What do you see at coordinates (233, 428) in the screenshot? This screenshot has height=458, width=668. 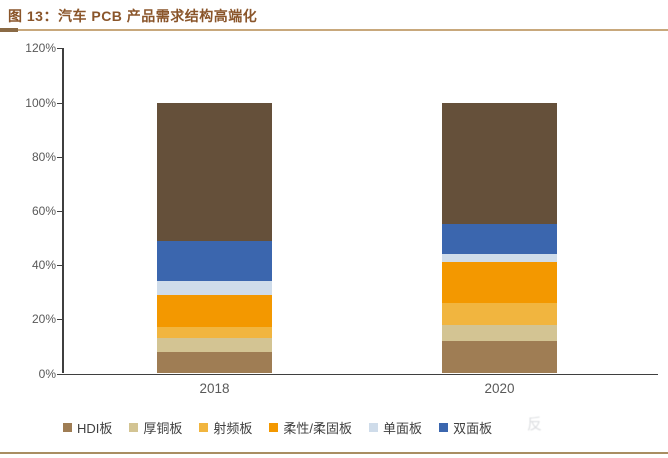 I see `legend-label: 射频板` at bounding box center [233, 428].